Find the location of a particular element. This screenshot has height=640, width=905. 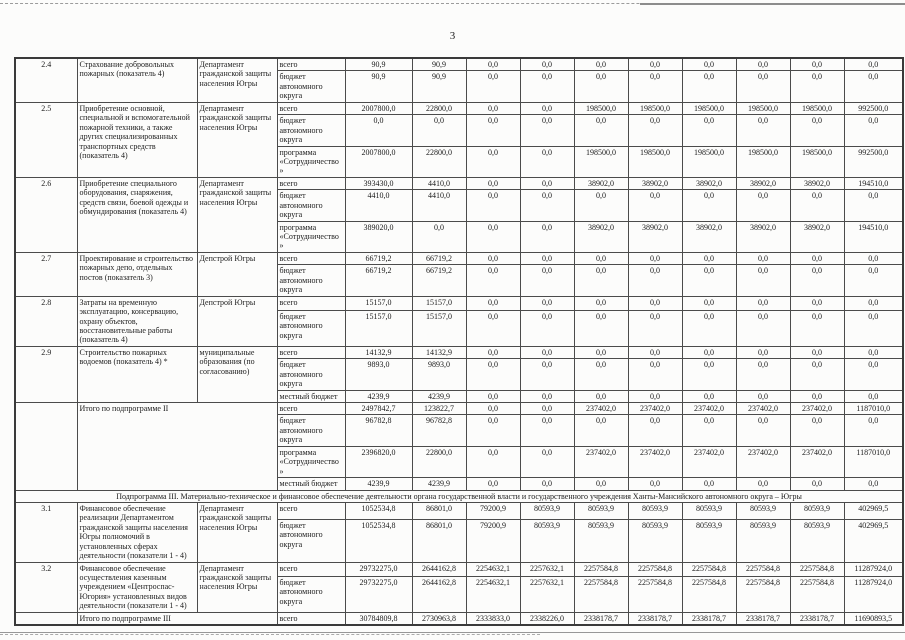

executor-cell: Депстрой Югры is located at coordinates (237, 321).